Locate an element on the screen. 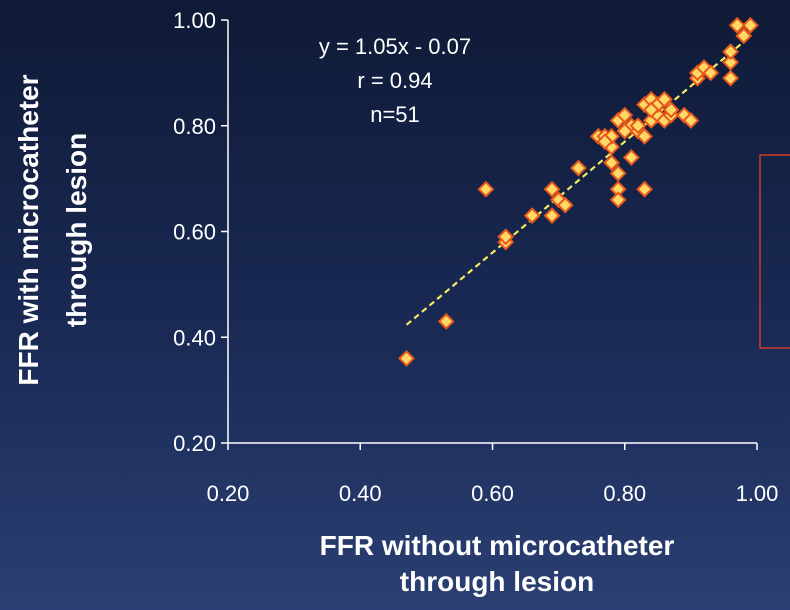  x-tick-label: 0.40 is located at coordinates (360, 493).